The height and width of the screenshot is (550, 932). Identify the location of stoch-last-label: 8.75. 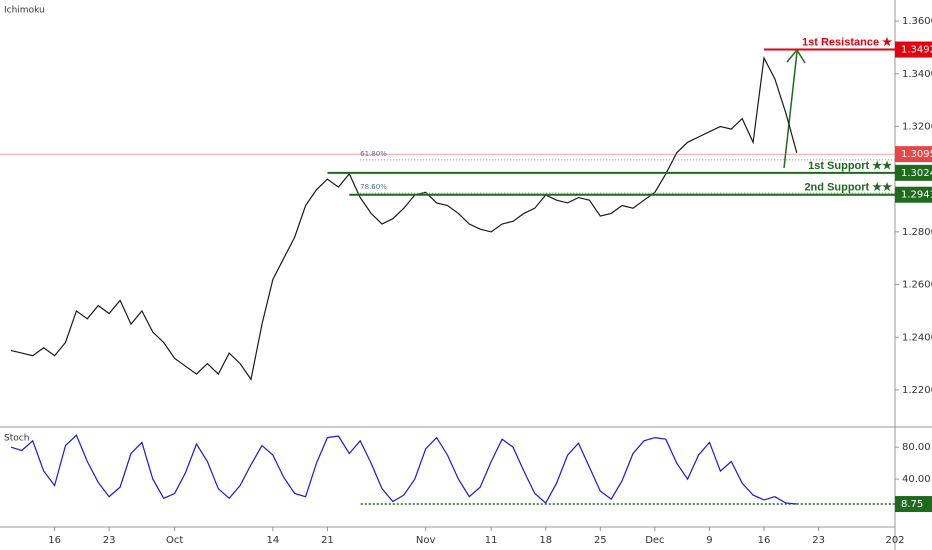
(912, 504).